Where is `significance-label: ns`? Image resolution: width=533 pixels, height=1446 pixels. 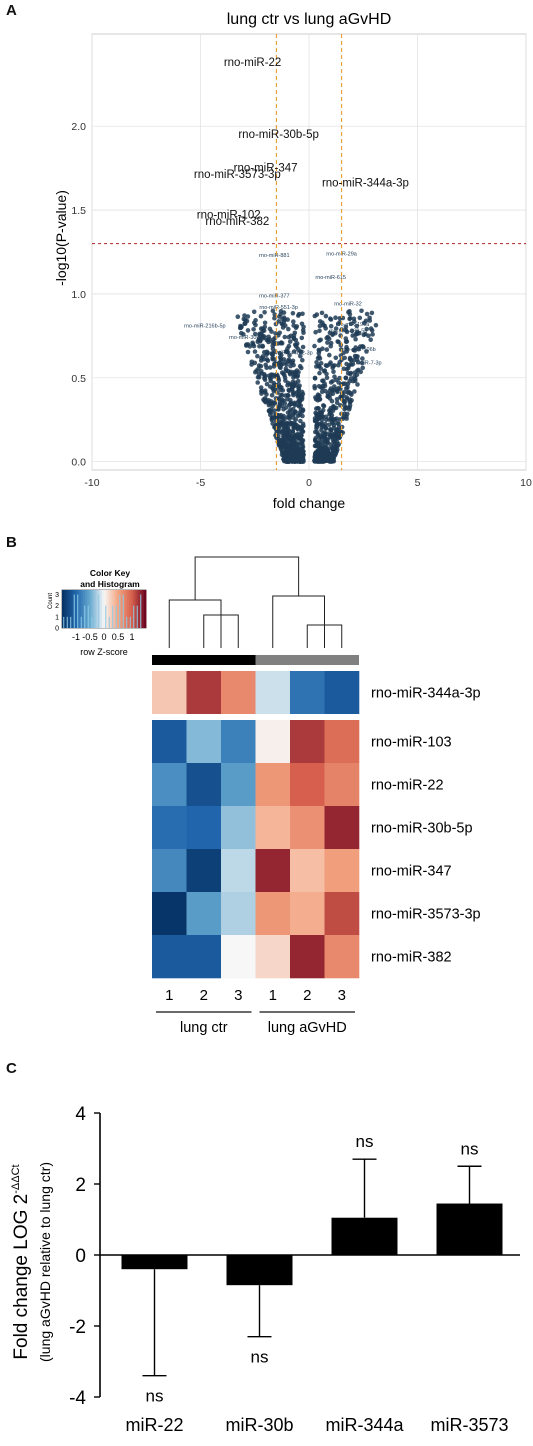
significance-label: ns is located at coordinates (260, 1357).